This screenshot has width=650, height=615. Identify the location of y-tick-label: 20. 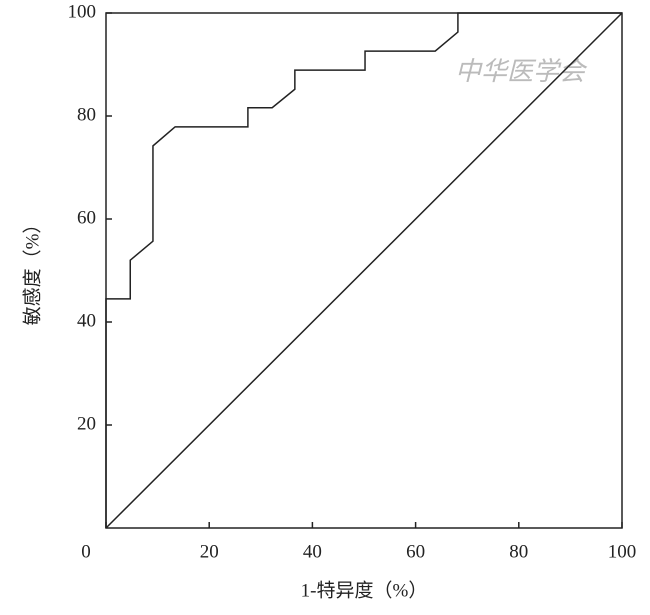
(86, 423).